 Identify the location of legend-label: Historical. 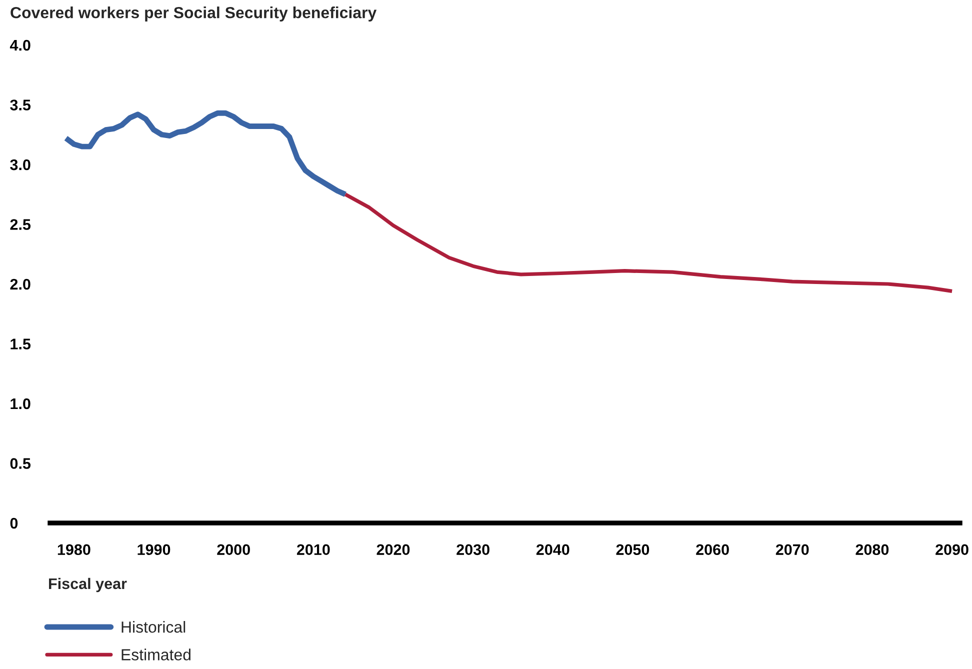
(154, 627).